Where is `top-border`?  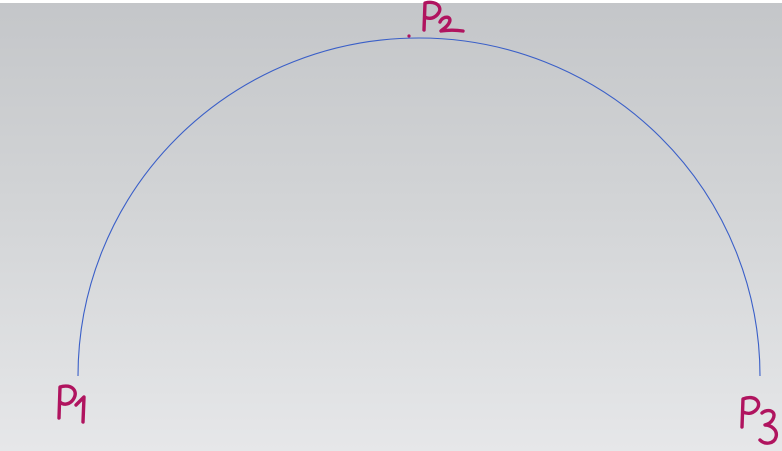
top-border is located at coordinates (391, 1).